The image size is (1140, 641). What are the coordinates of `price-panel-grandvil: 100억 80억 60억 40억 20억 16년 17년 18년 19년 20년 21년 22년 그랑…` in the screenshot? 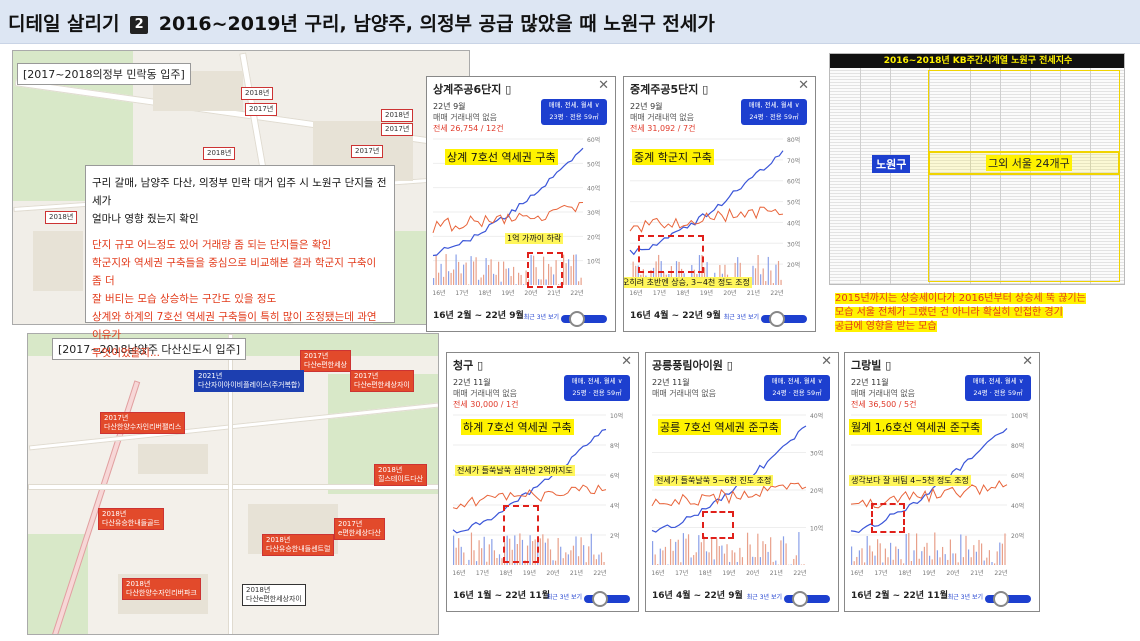 It's located at (942, 482).